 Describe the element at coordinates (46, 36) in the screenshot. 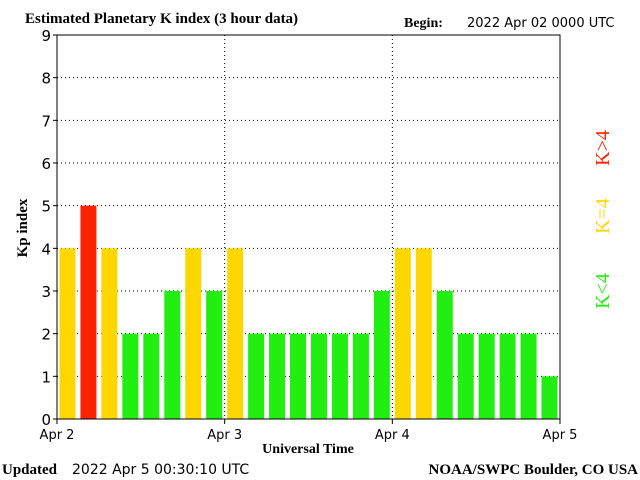

I see `y-tick-label: 9` at that location.